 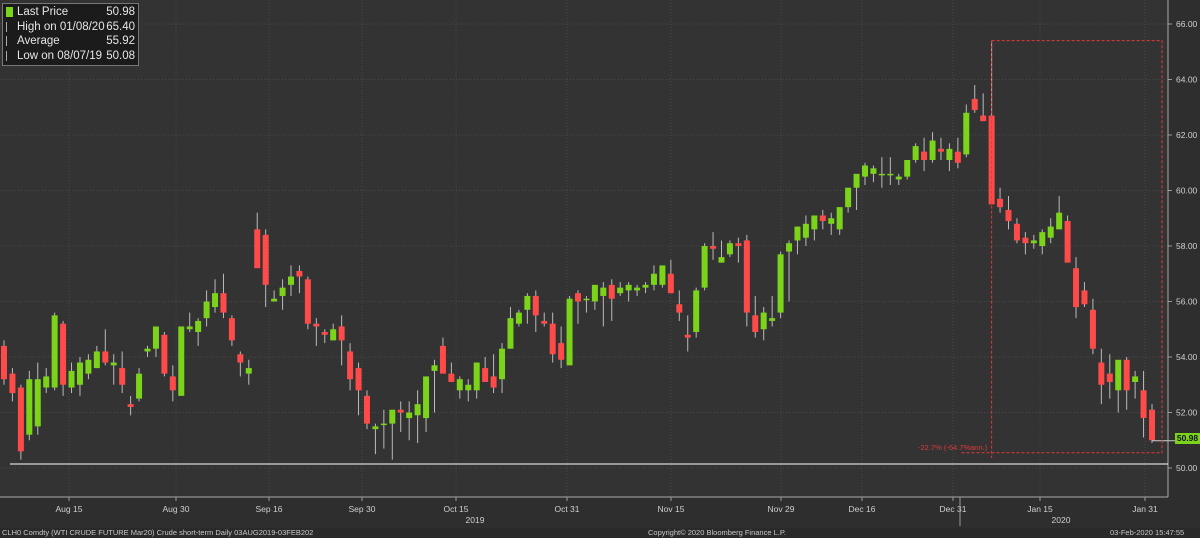 What do you see at coordinates (1187, 438) in the screenshot?
I see `last-price-tag: 50.98` at bounding box center [1187, 438].